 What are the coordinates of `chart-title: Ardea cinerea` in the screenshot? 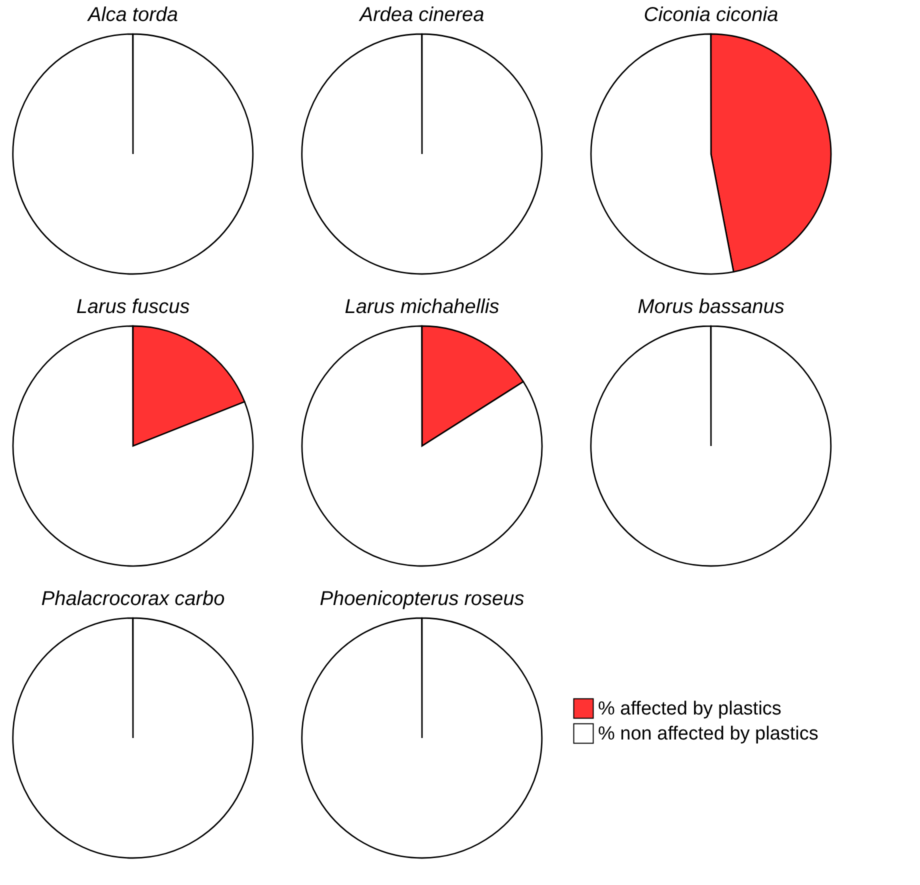 It's located at (421, 15).